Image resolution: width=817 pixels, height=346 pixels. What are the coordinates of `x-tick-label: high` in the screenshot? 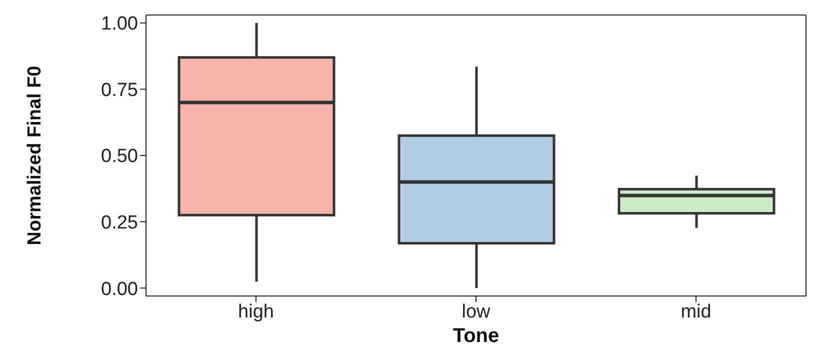 It's located at (256, 311).